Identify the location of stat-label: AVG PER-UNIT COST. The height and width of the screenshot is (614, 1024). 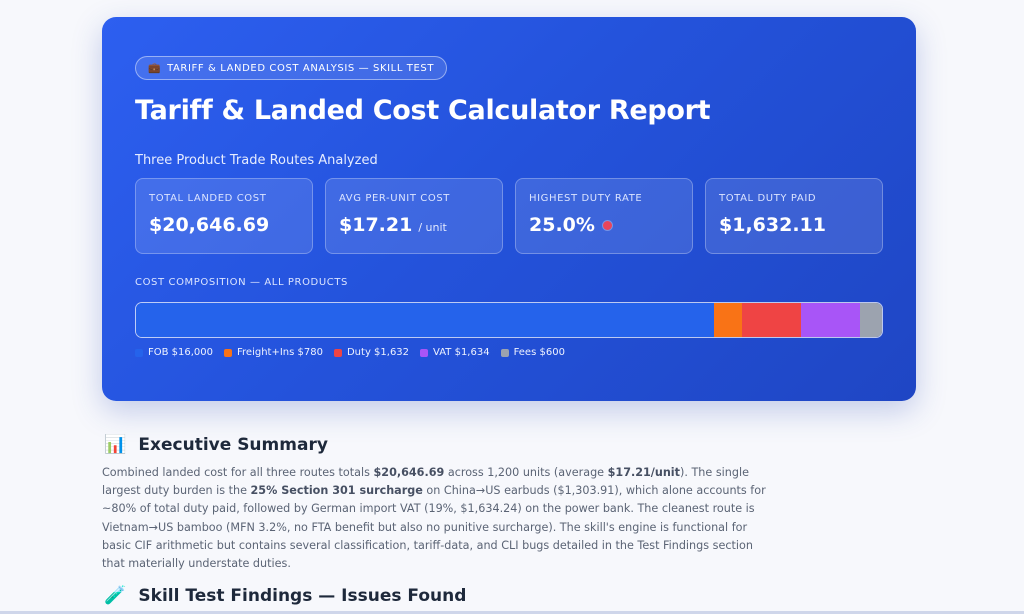
(395, 198).